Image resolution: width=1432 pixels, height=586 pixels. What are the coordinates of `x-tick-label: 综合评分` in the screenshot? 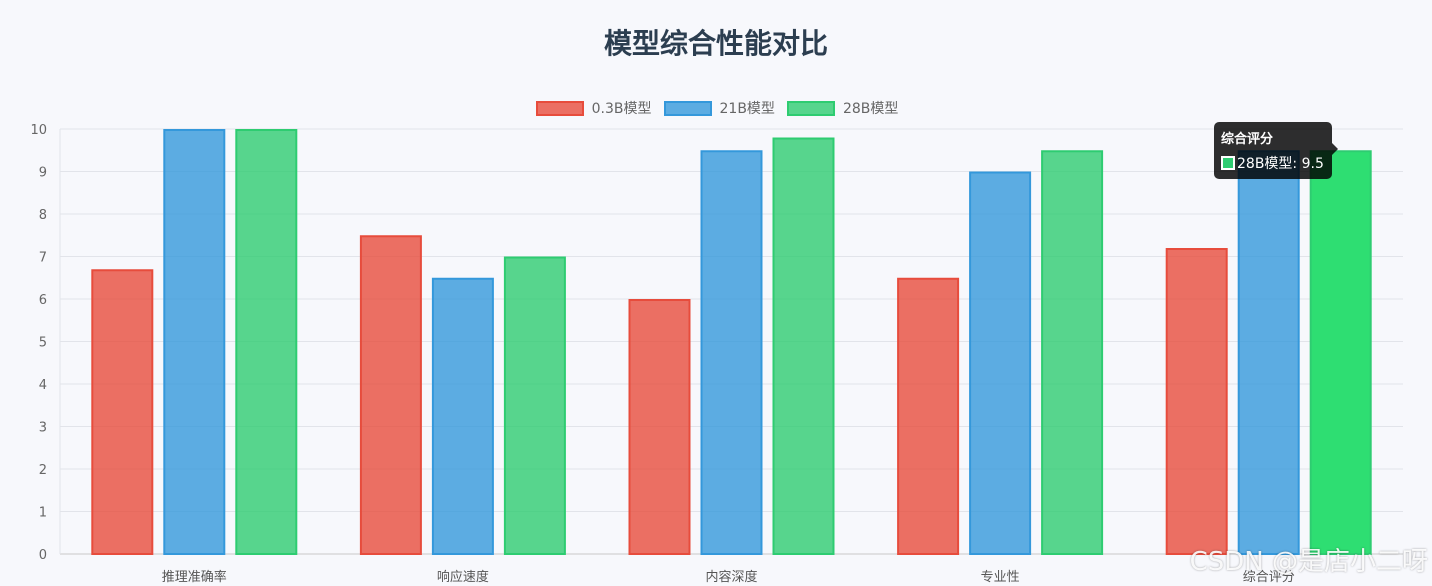 It's located at (1269, 577).